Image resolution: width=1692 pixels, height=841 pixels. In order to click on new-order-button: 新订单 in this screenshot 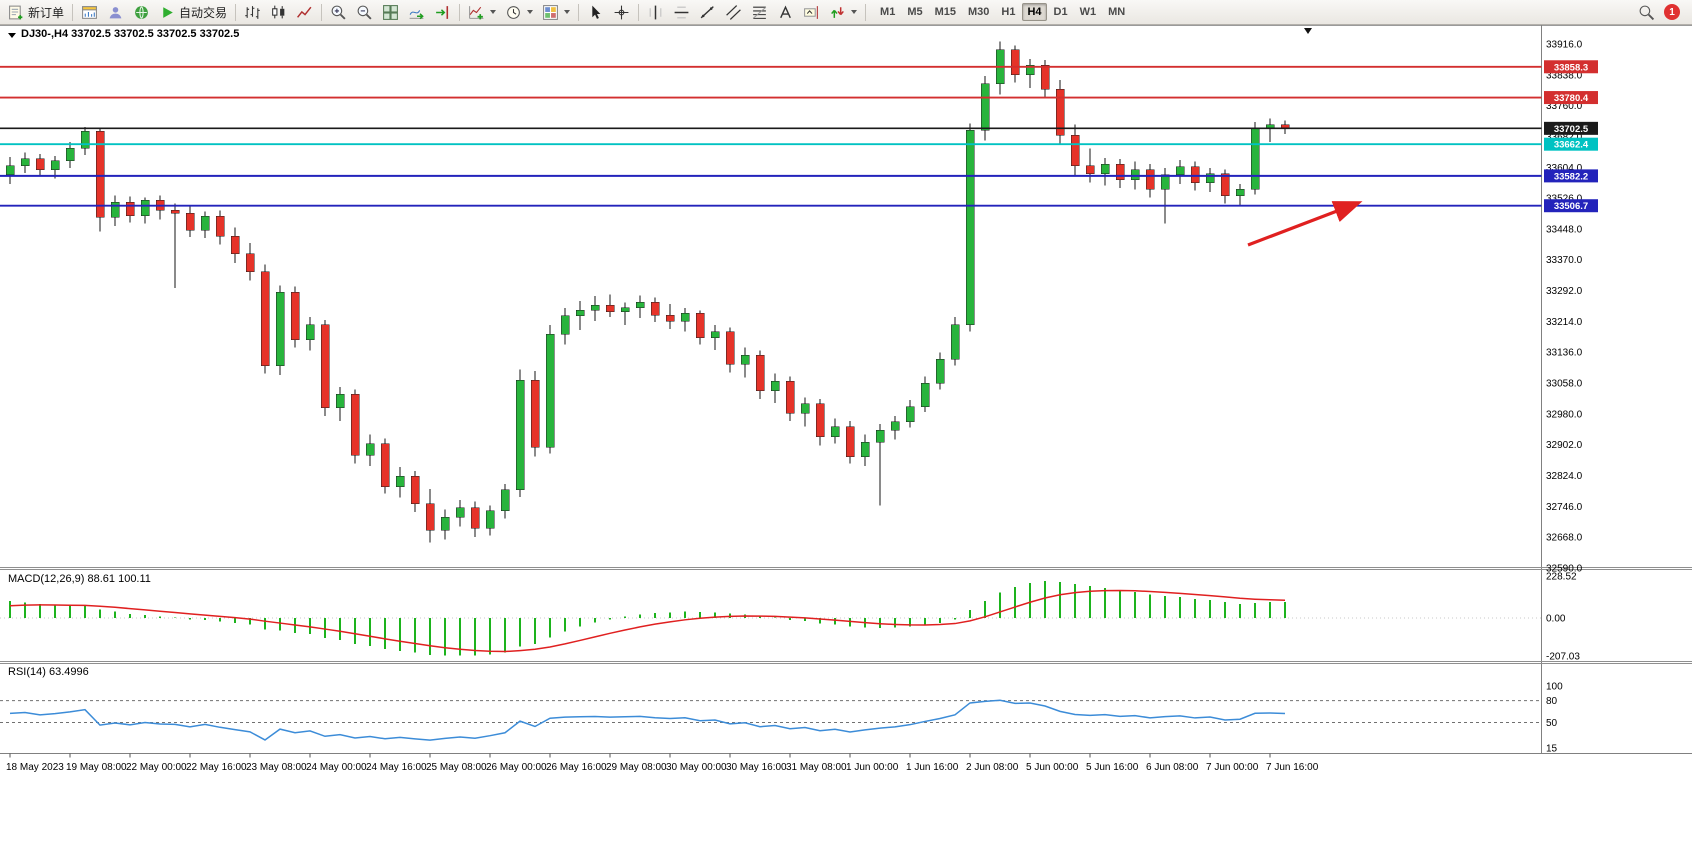, I will do `click(36, 12)`.